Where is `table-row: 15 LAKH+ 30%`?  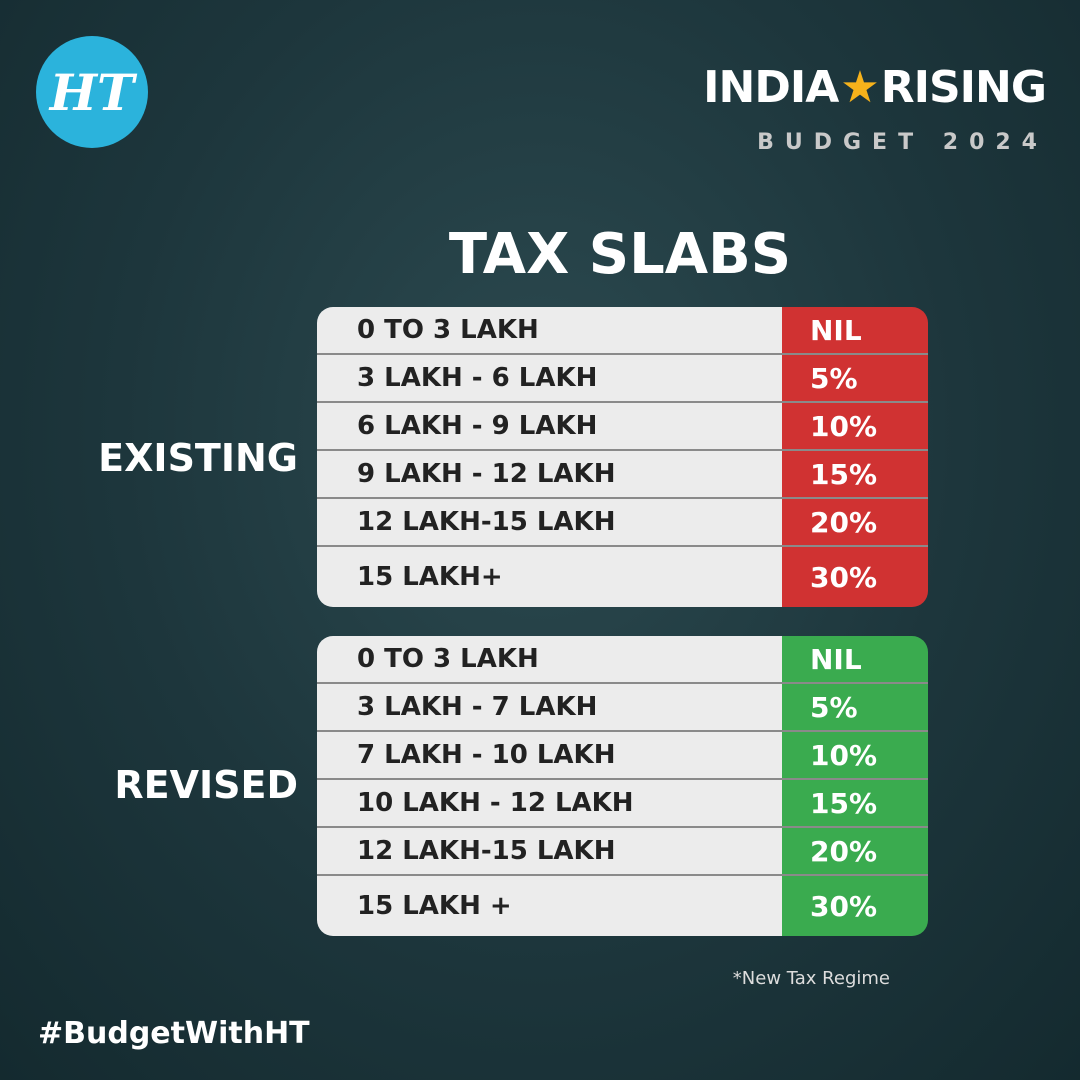
table-row: 15 LAKH+ 30% is located at coordinates (622, 577).